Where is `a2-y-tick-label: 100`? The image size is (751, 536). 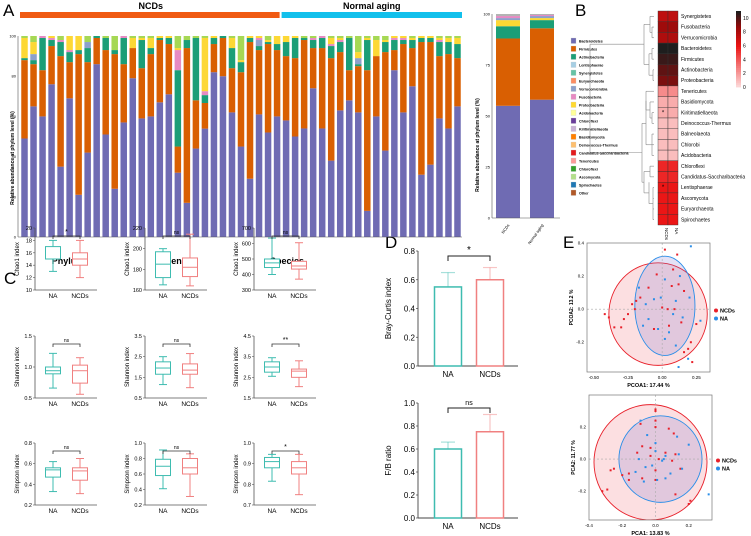 a2-y-tick-label: 100 is located at coordinates (486, 14).